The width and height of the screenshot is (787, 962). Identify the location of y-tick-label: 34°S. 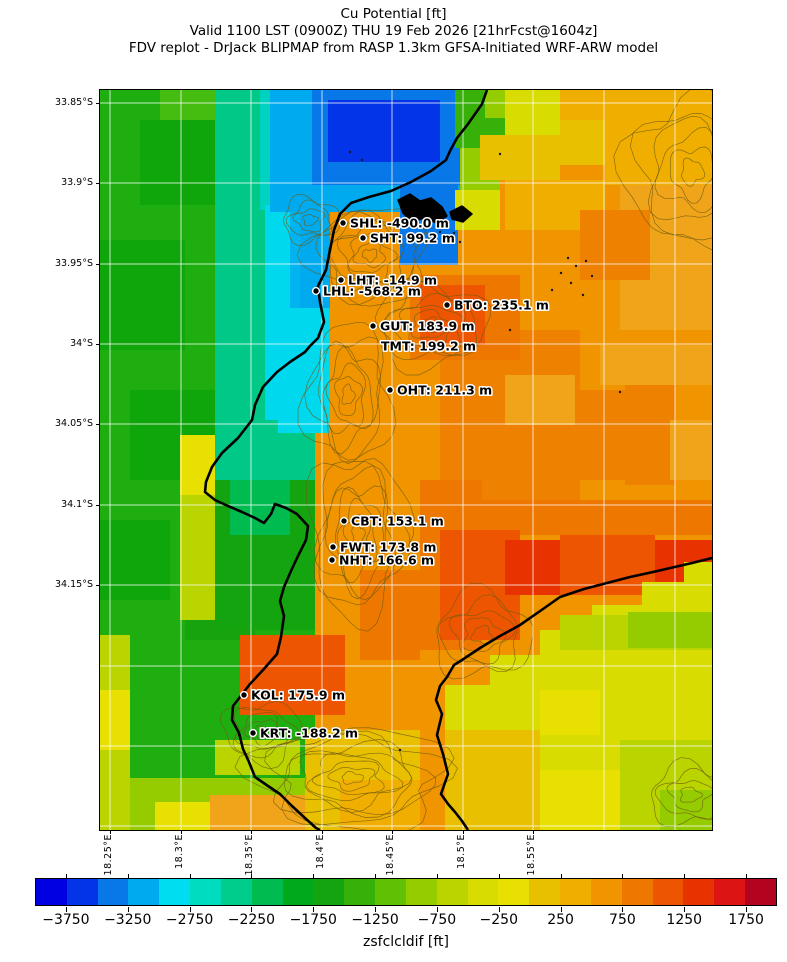
(81, 343).